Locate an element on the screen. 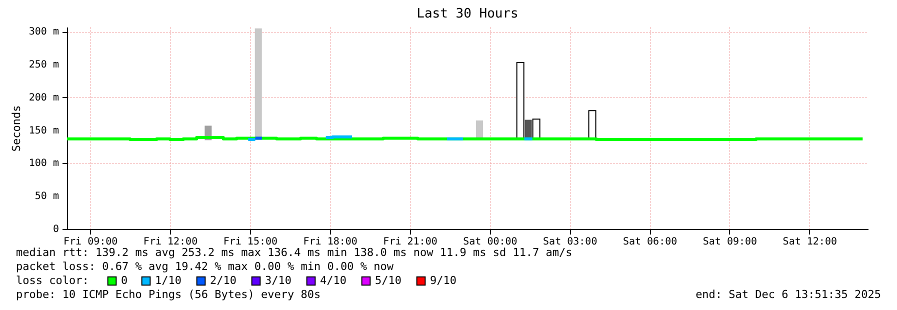 The image size is (897, 310). y-tick-label: 50 m is located at coordinates (46, 196).